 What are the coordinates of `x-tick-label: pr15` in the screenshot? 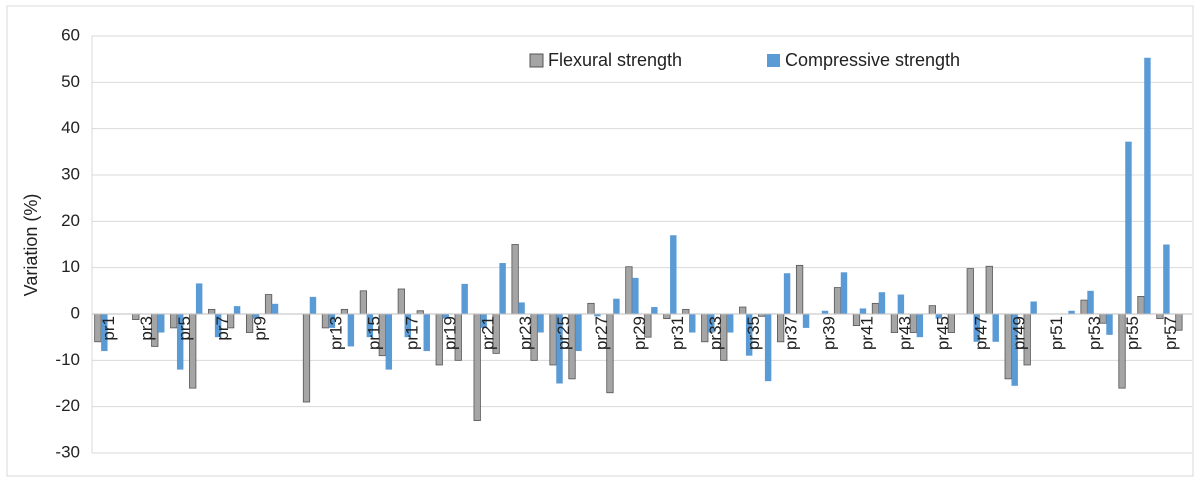 It's located at (373, 333).